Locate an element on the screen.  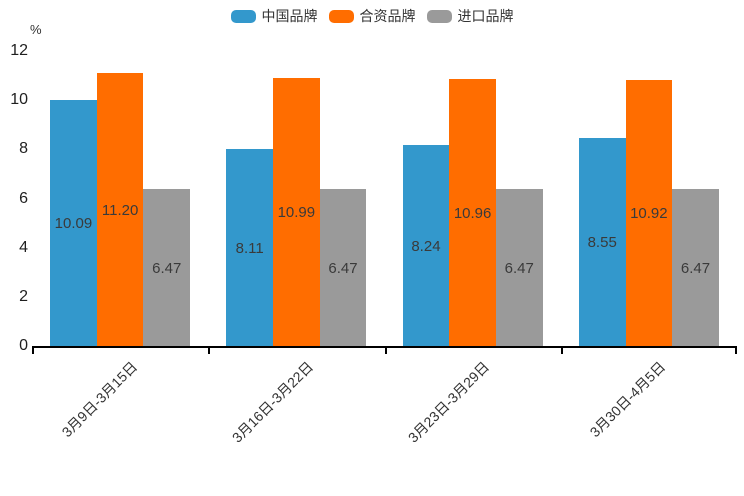
bar: 10.96 is located at coordinates (472, 213).